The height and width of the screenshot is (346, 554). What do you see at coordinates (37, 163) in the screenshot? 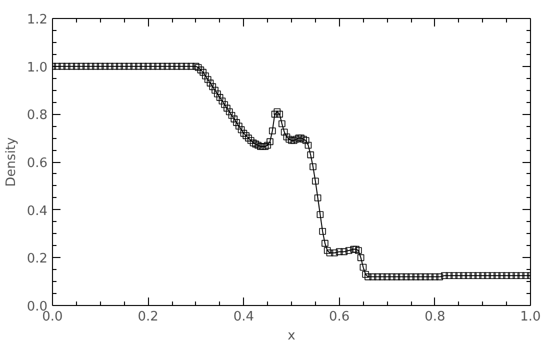
I see `y-tick-label: 0.6` at bounding box center [37, 163].